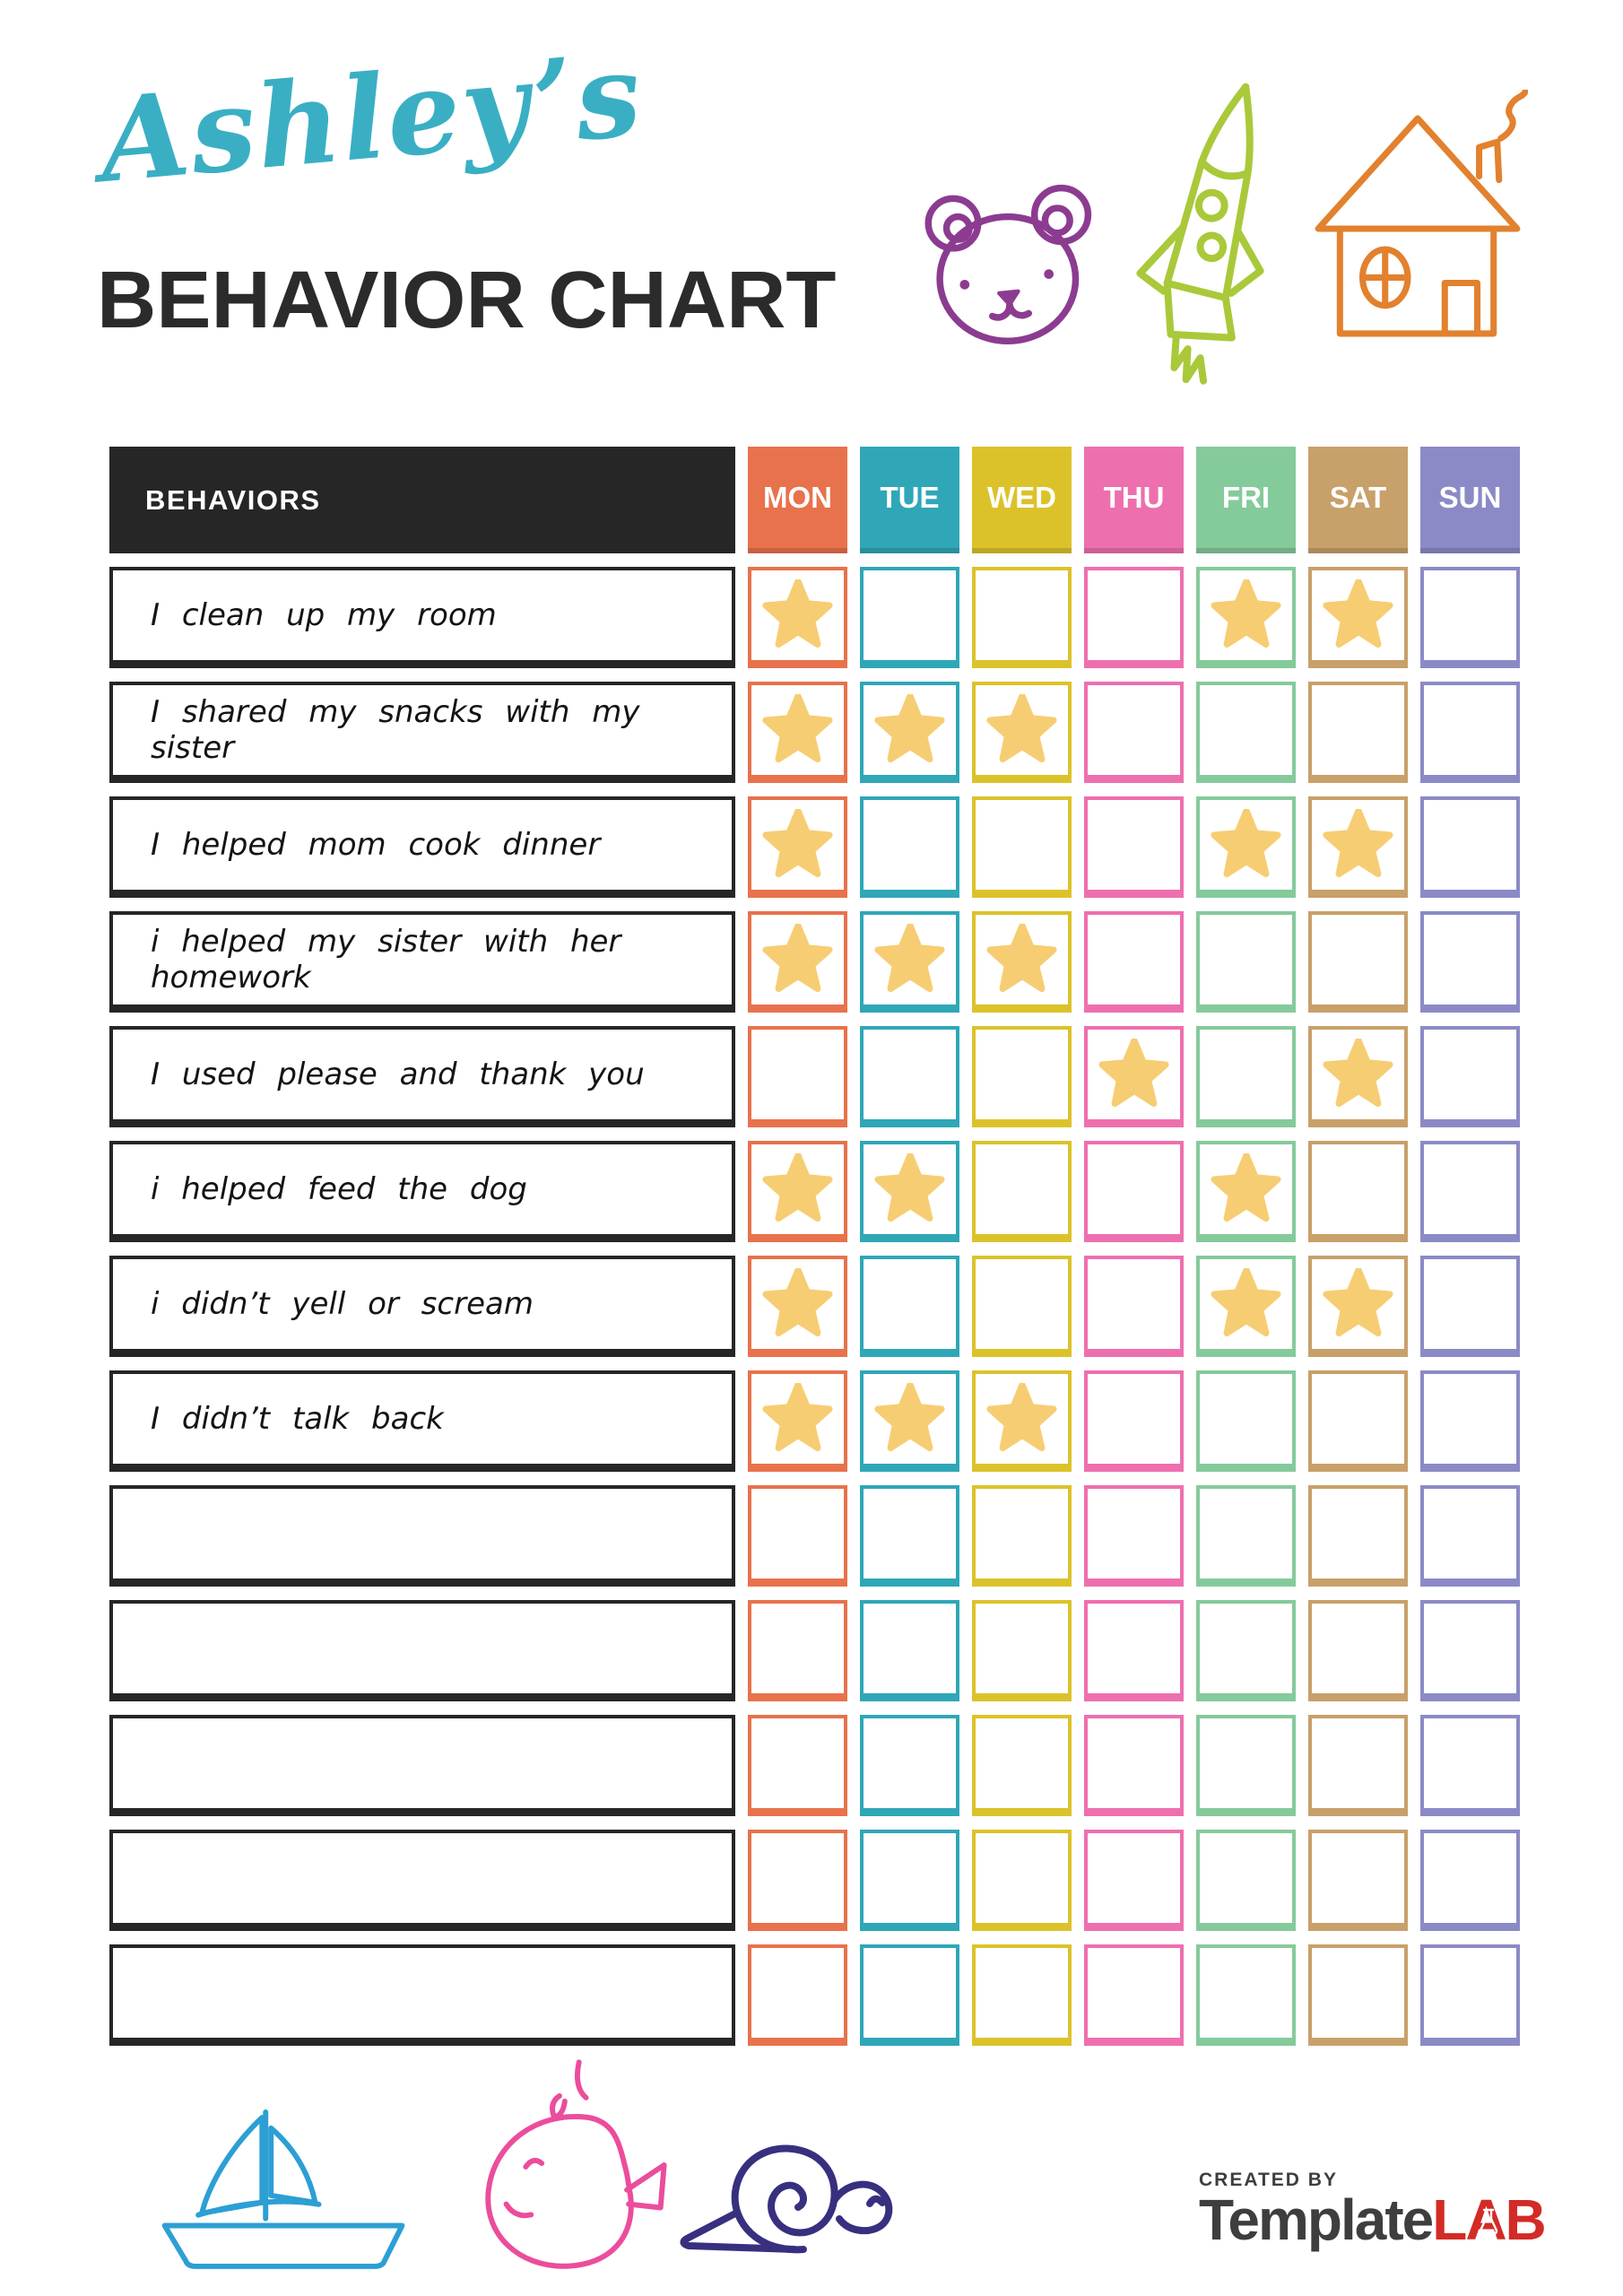 This screenshot has height=2296, width=1623. I want to click on behavior-input-row-8: I didn’t talk back, so click(422, 1421).